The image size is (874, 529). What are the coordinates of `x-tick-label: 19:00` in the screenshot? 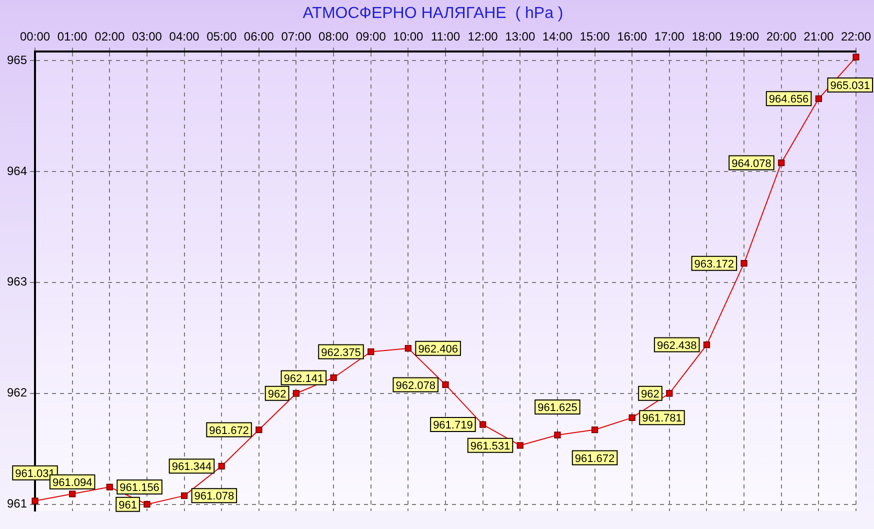 It's located at (744, 37).